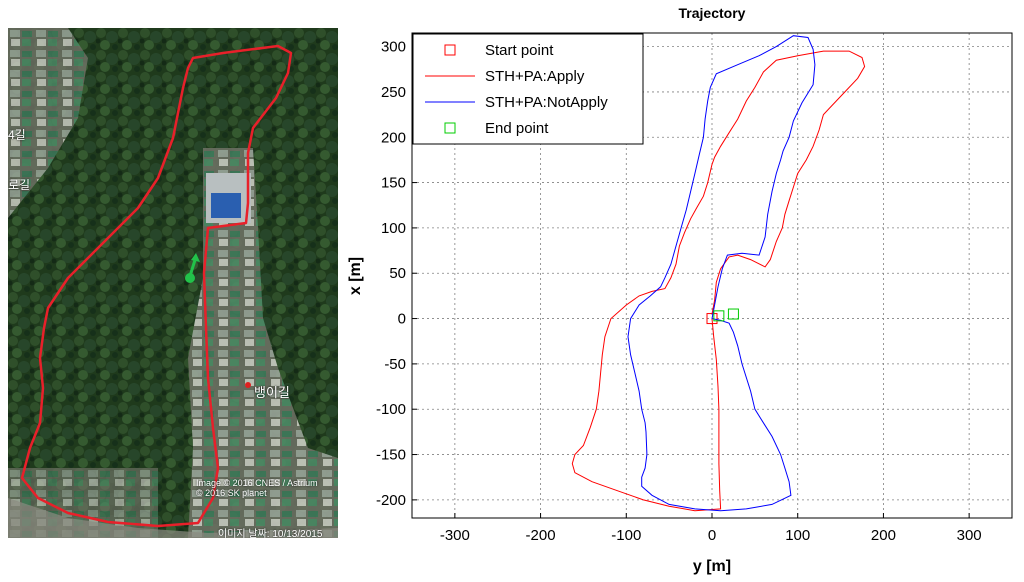  Describe the element at coordinates (455, 535) in the screenshot. I see `x-tick-label: -300` at that location.